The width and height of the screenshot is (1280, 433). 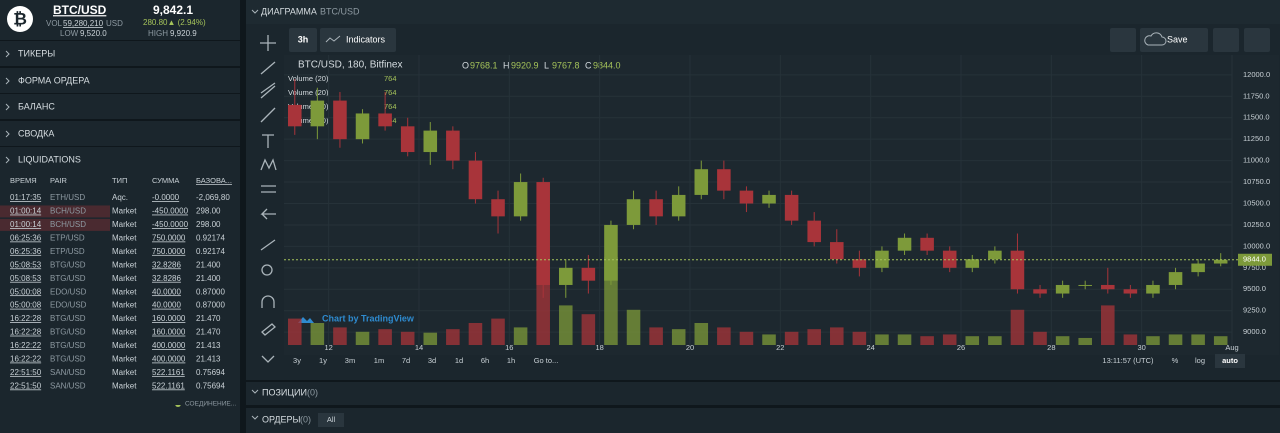 I want to click on measure-tool, so click(x=268, y=245).